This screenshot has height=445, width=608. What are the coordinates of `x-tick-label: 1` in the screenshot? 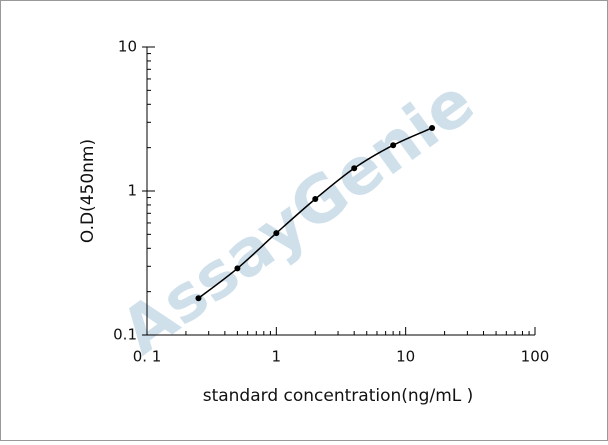 It's located at (277, 357).